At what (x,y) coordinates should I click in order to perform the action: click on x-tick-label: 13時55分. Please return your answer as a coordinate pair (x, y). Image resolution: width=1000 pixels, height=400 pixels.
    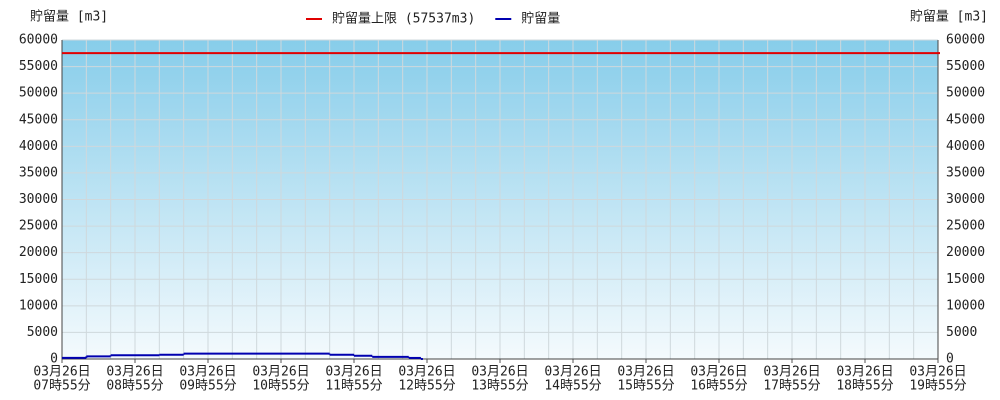
    Looking at the image, I should click on (499, 386).